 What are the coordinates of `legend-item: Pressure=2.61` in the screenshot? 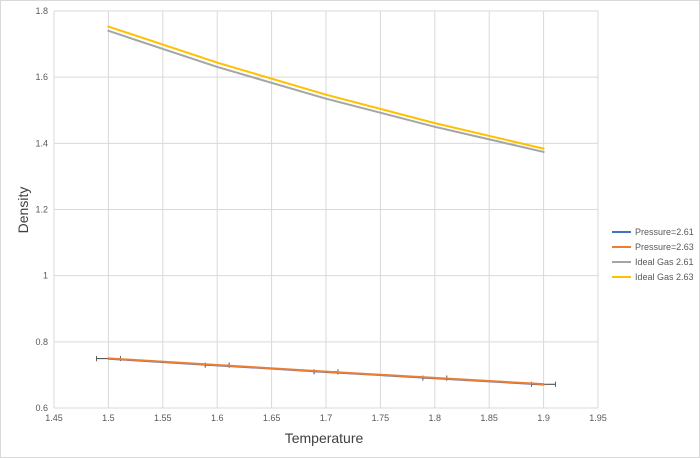 It's located at (653, 232).